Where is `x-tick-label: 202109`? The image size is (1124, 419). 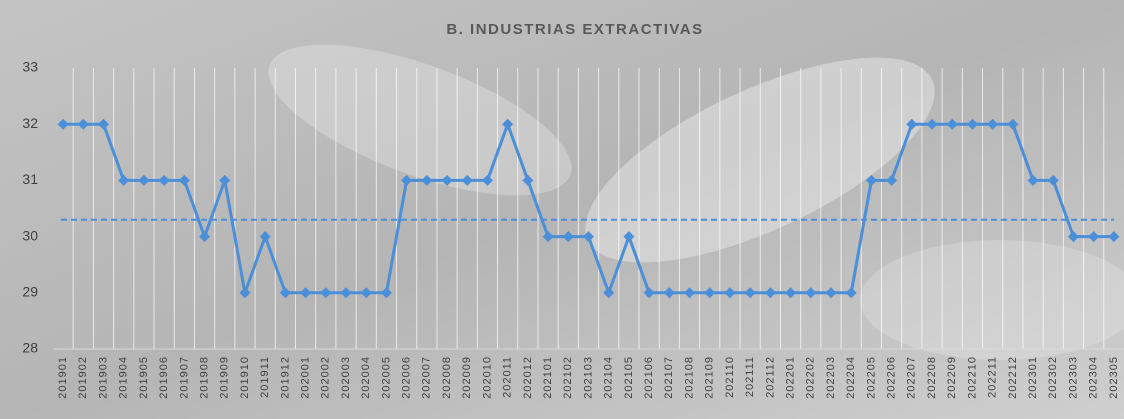
x-tick-label: 202109 is located at coordinates (710, 377).